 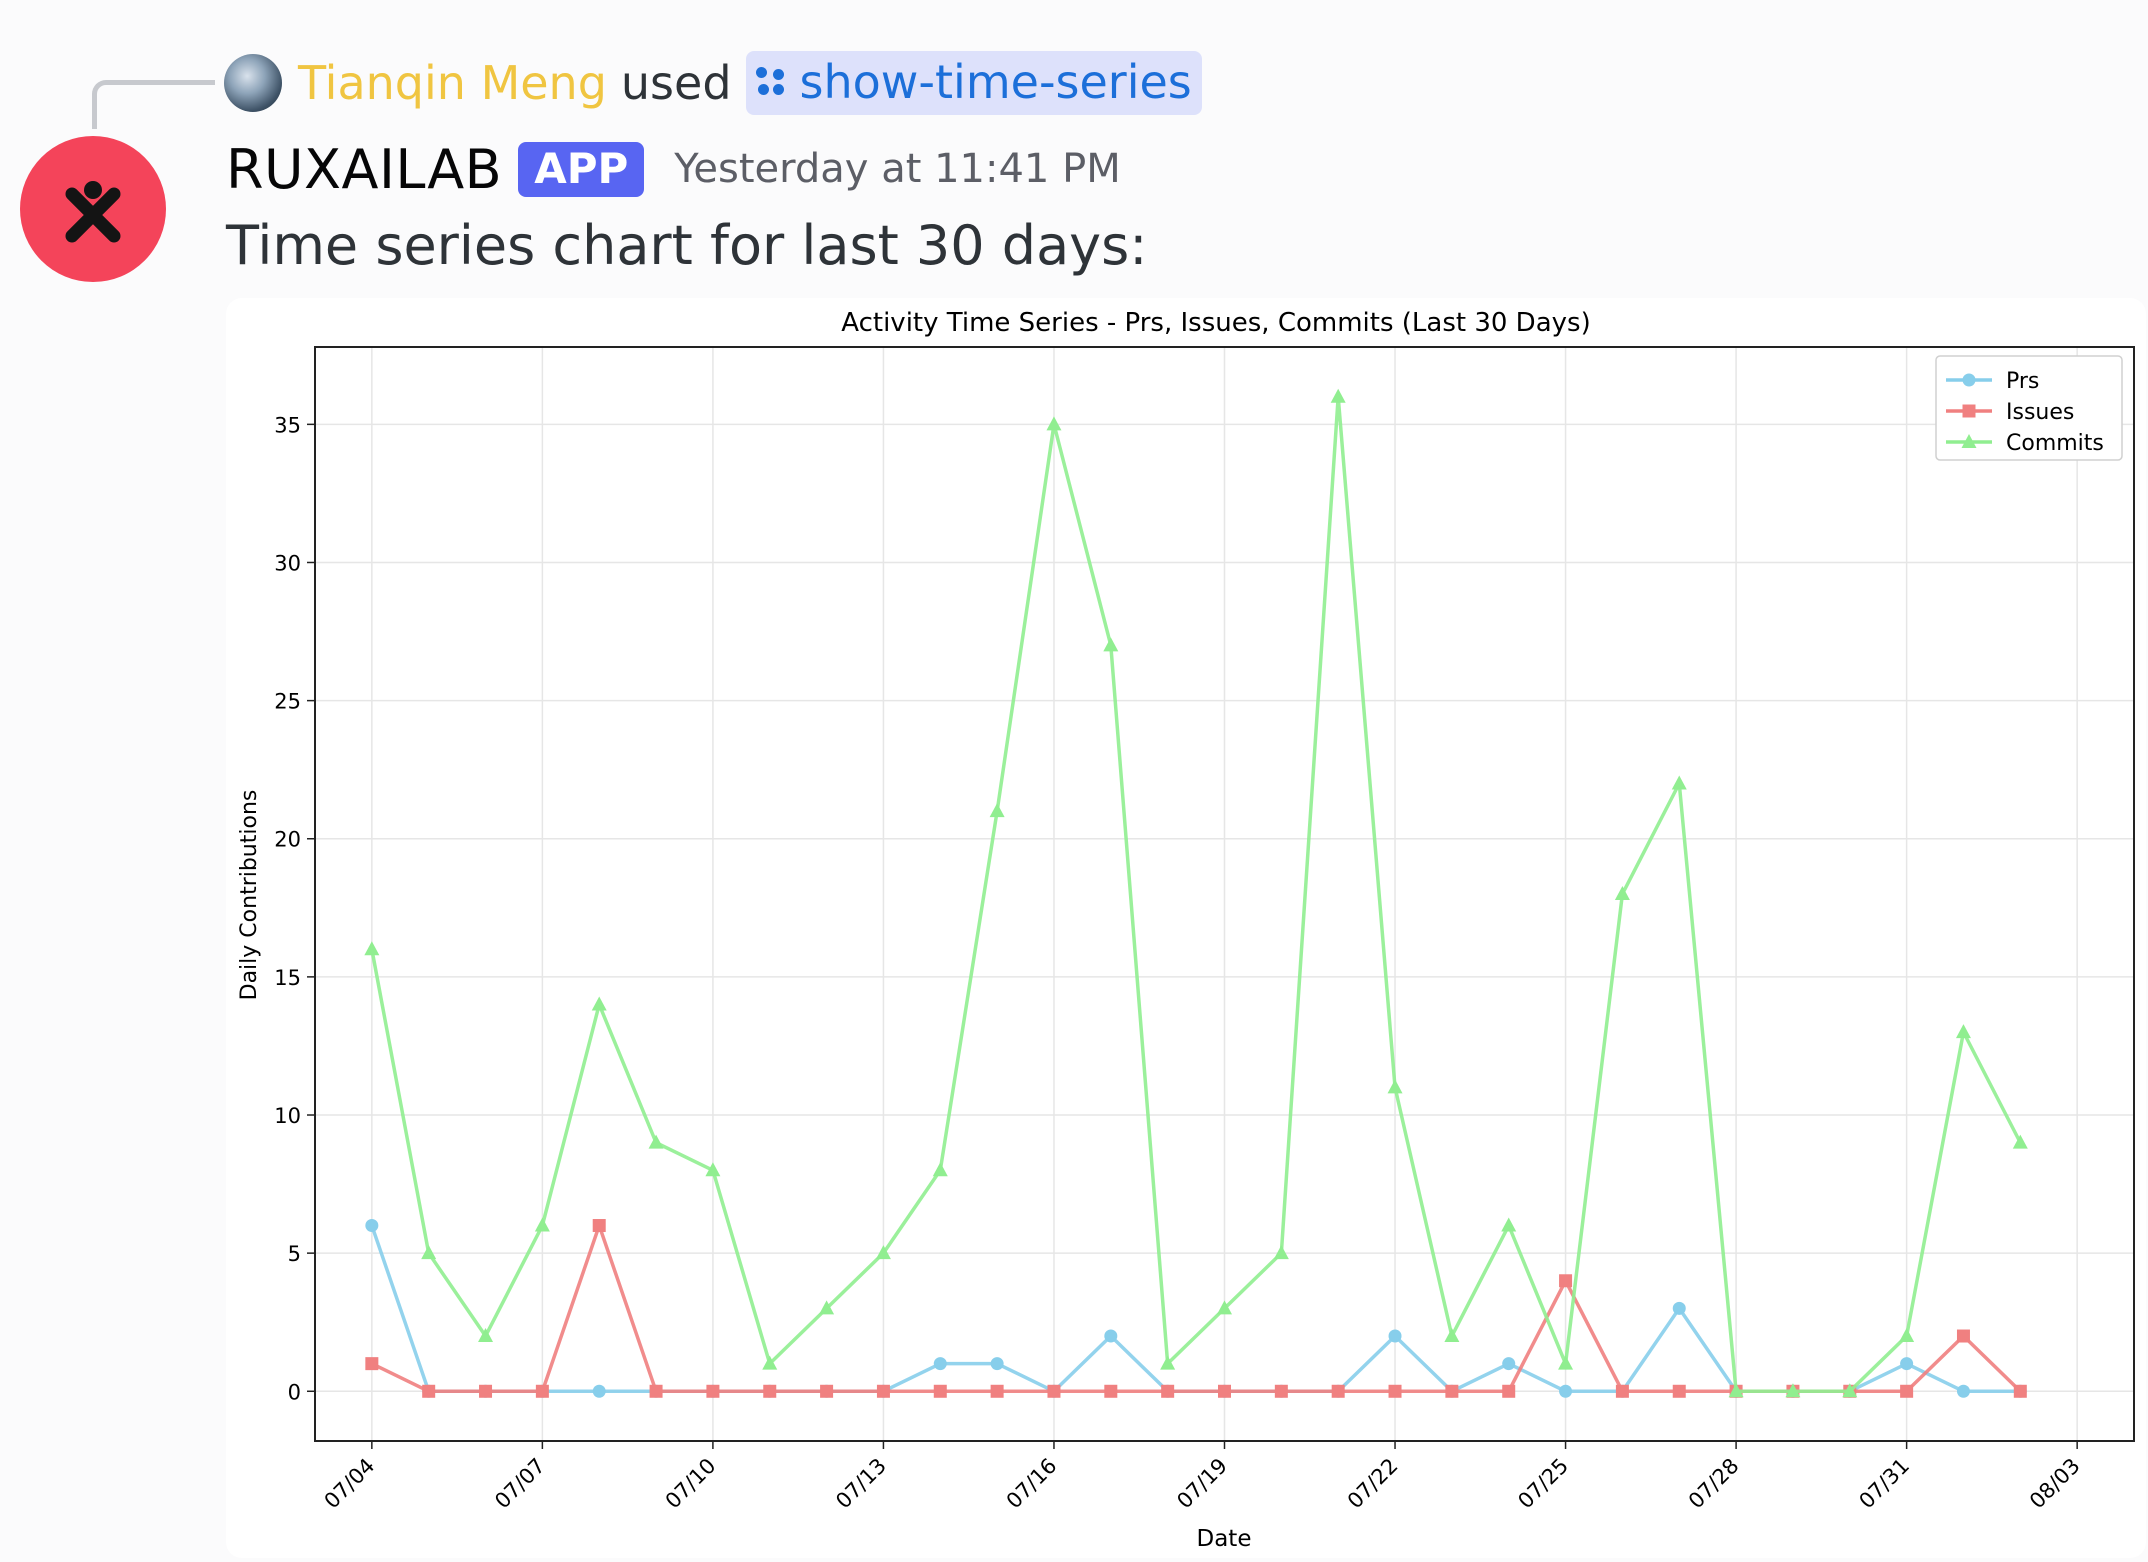 I want to click on reply-username: Tianqin Meng, so click(x=452, y=83).